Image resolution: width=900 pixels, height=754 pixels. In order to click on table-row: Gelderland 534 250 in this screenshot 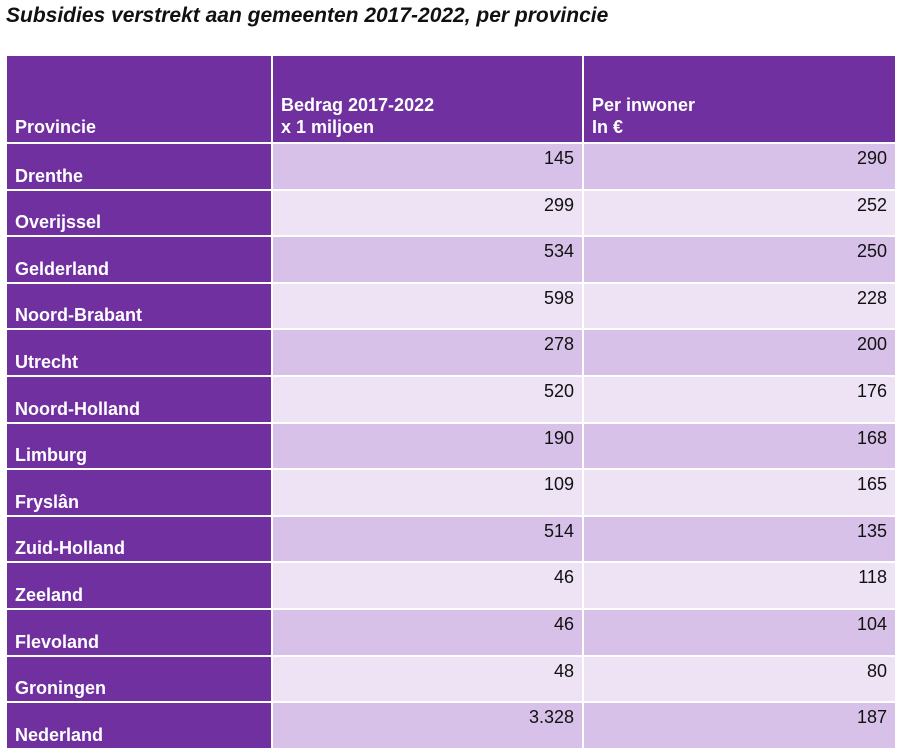, I will do `click(451, 259)`.